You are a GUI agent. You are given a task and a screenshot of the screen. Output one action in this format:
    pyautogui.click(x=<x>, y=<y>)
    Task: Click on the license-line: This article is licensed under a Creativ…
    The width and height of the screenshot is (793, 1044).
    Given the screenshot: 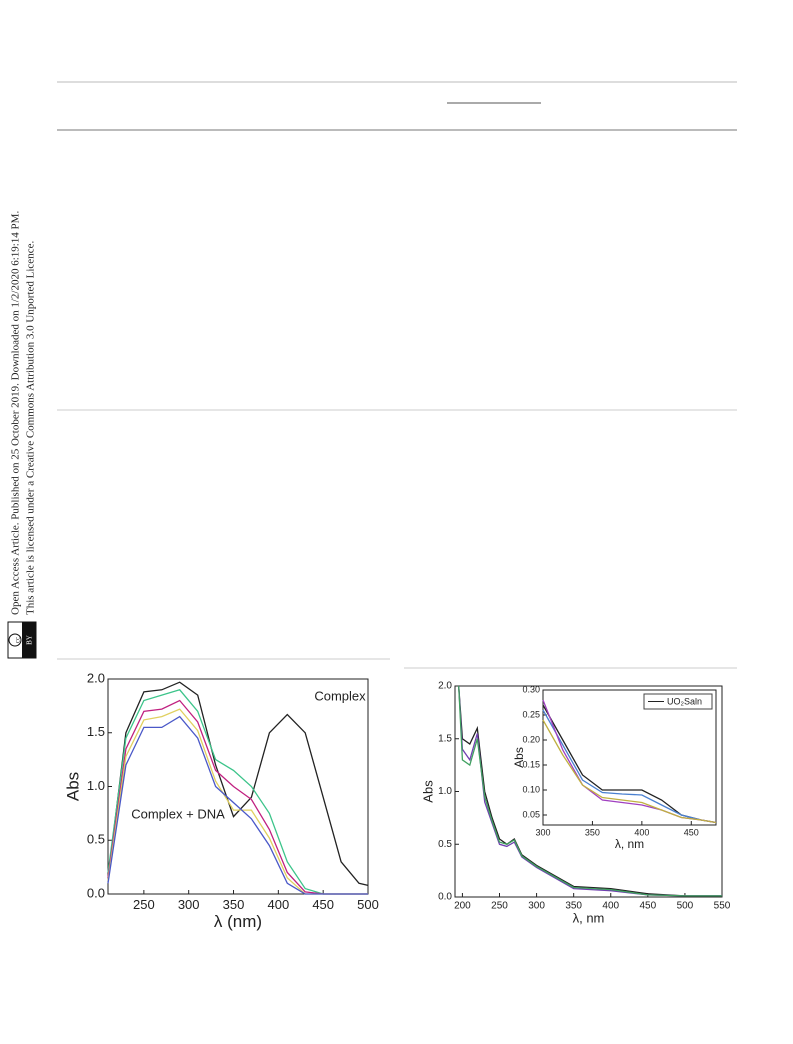 What is the action you would take?
    pyautogui.click(x=31, y=428)
    